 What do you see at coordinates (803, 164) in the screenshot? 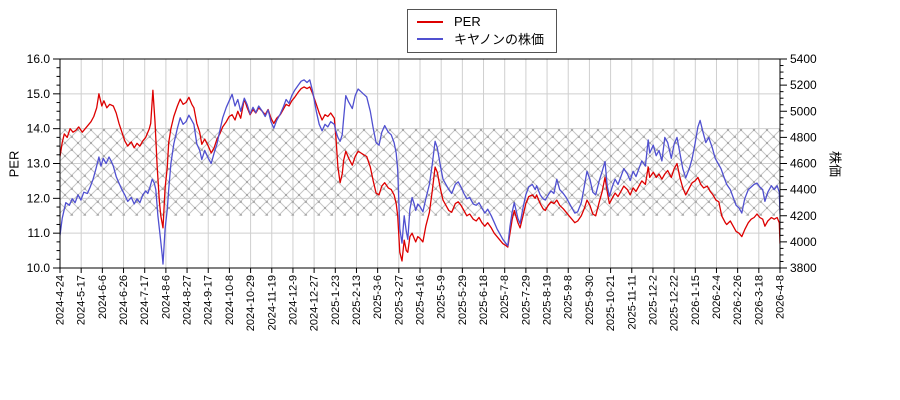
I see `right-tick-label: 4600` at bounding box center [803, 164].